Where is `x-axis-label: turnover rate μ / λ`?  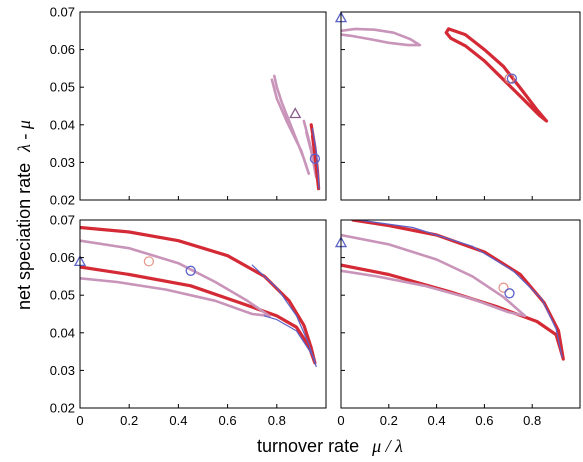 x-axis-label: turnover rate μ / λ is located at coordinates (330, 446).